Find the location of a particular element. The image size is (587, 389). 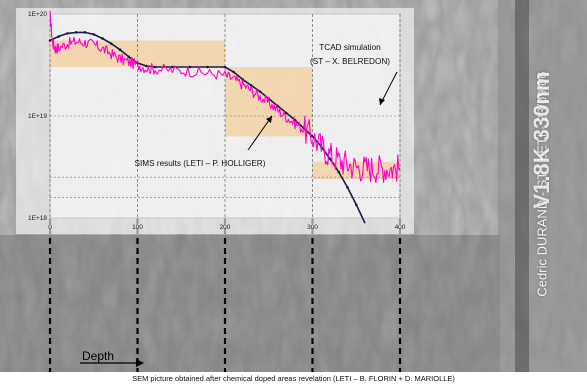

y-tick-label-0: 1E+18 is located at coordinates (37, 218).